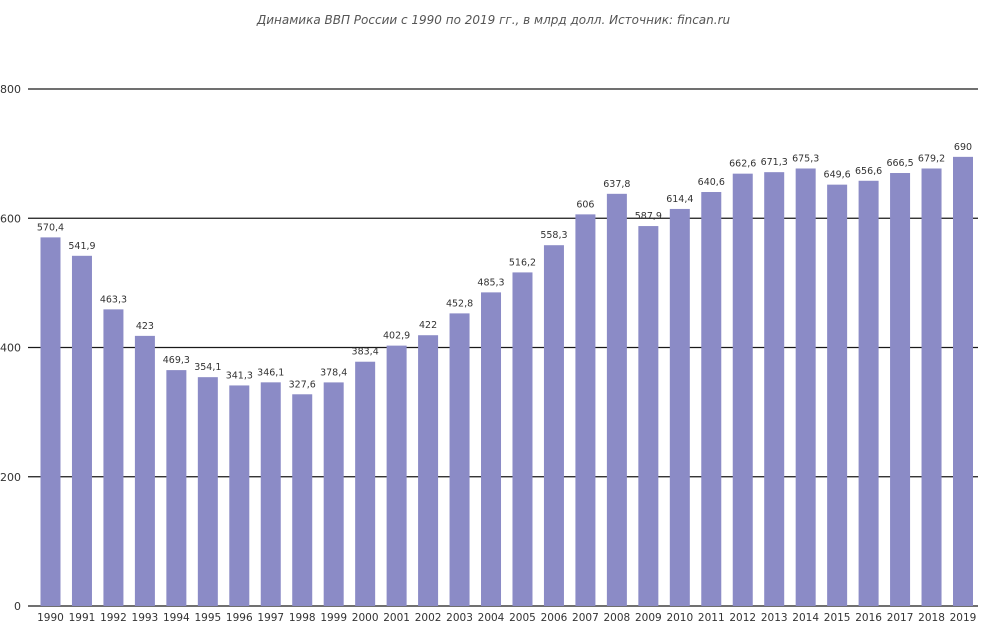 Image resolution: width=987 pixels, height=624 pixels. I want to click on data-label-1993: 423, so click(145, 326).